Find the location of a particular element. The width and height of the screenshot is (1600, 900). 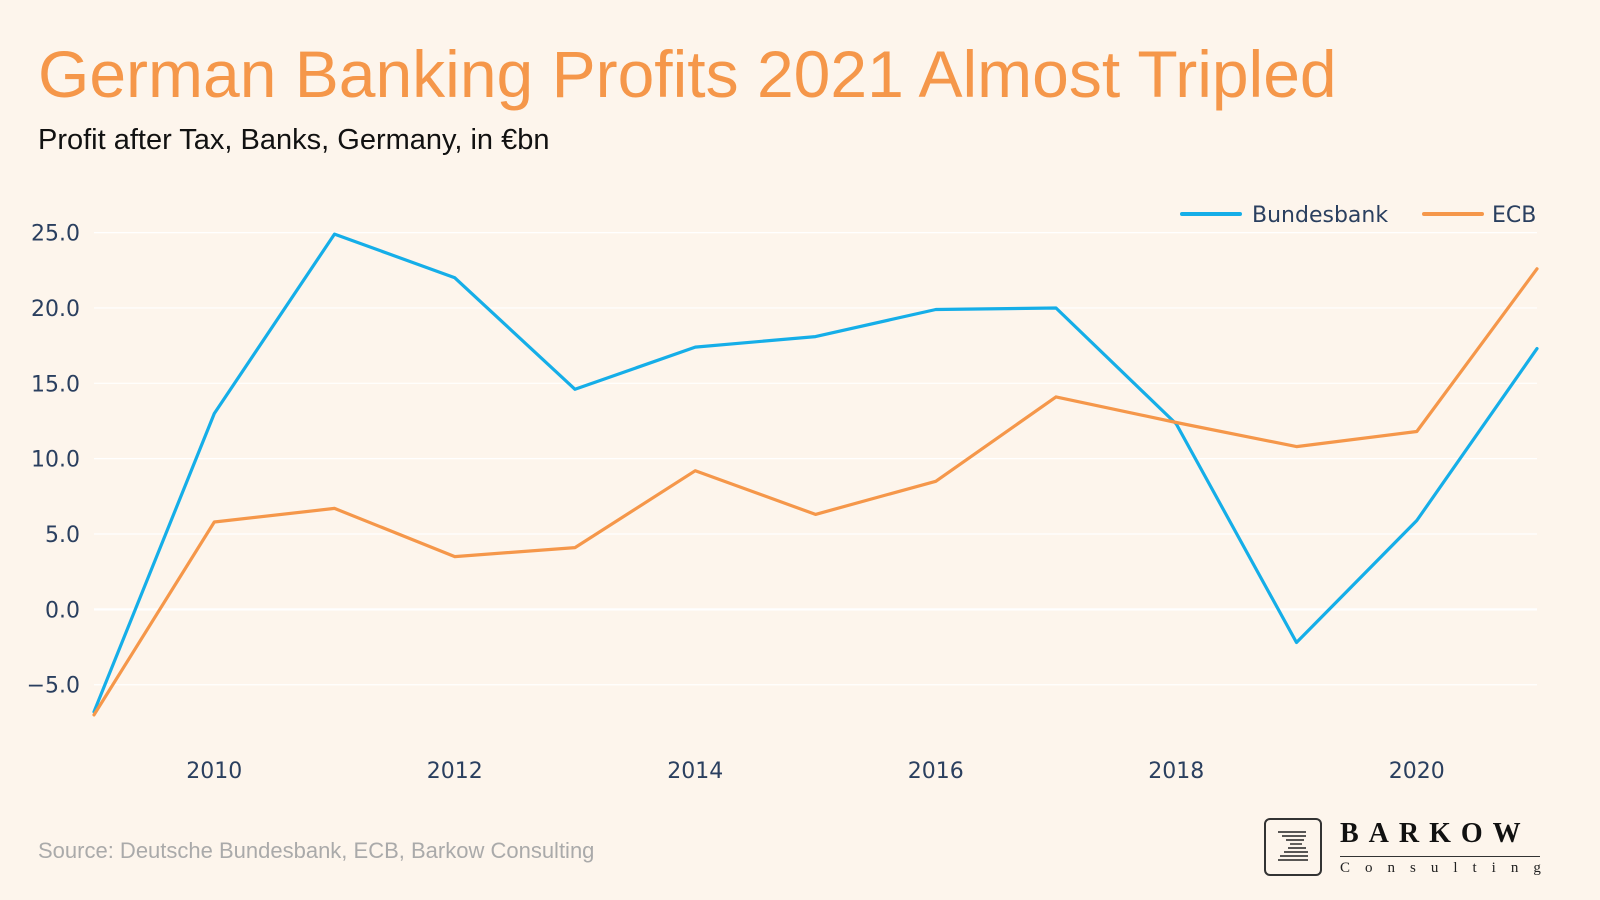

y-tick-label: 0.0 is located at coordinates (62, 610).